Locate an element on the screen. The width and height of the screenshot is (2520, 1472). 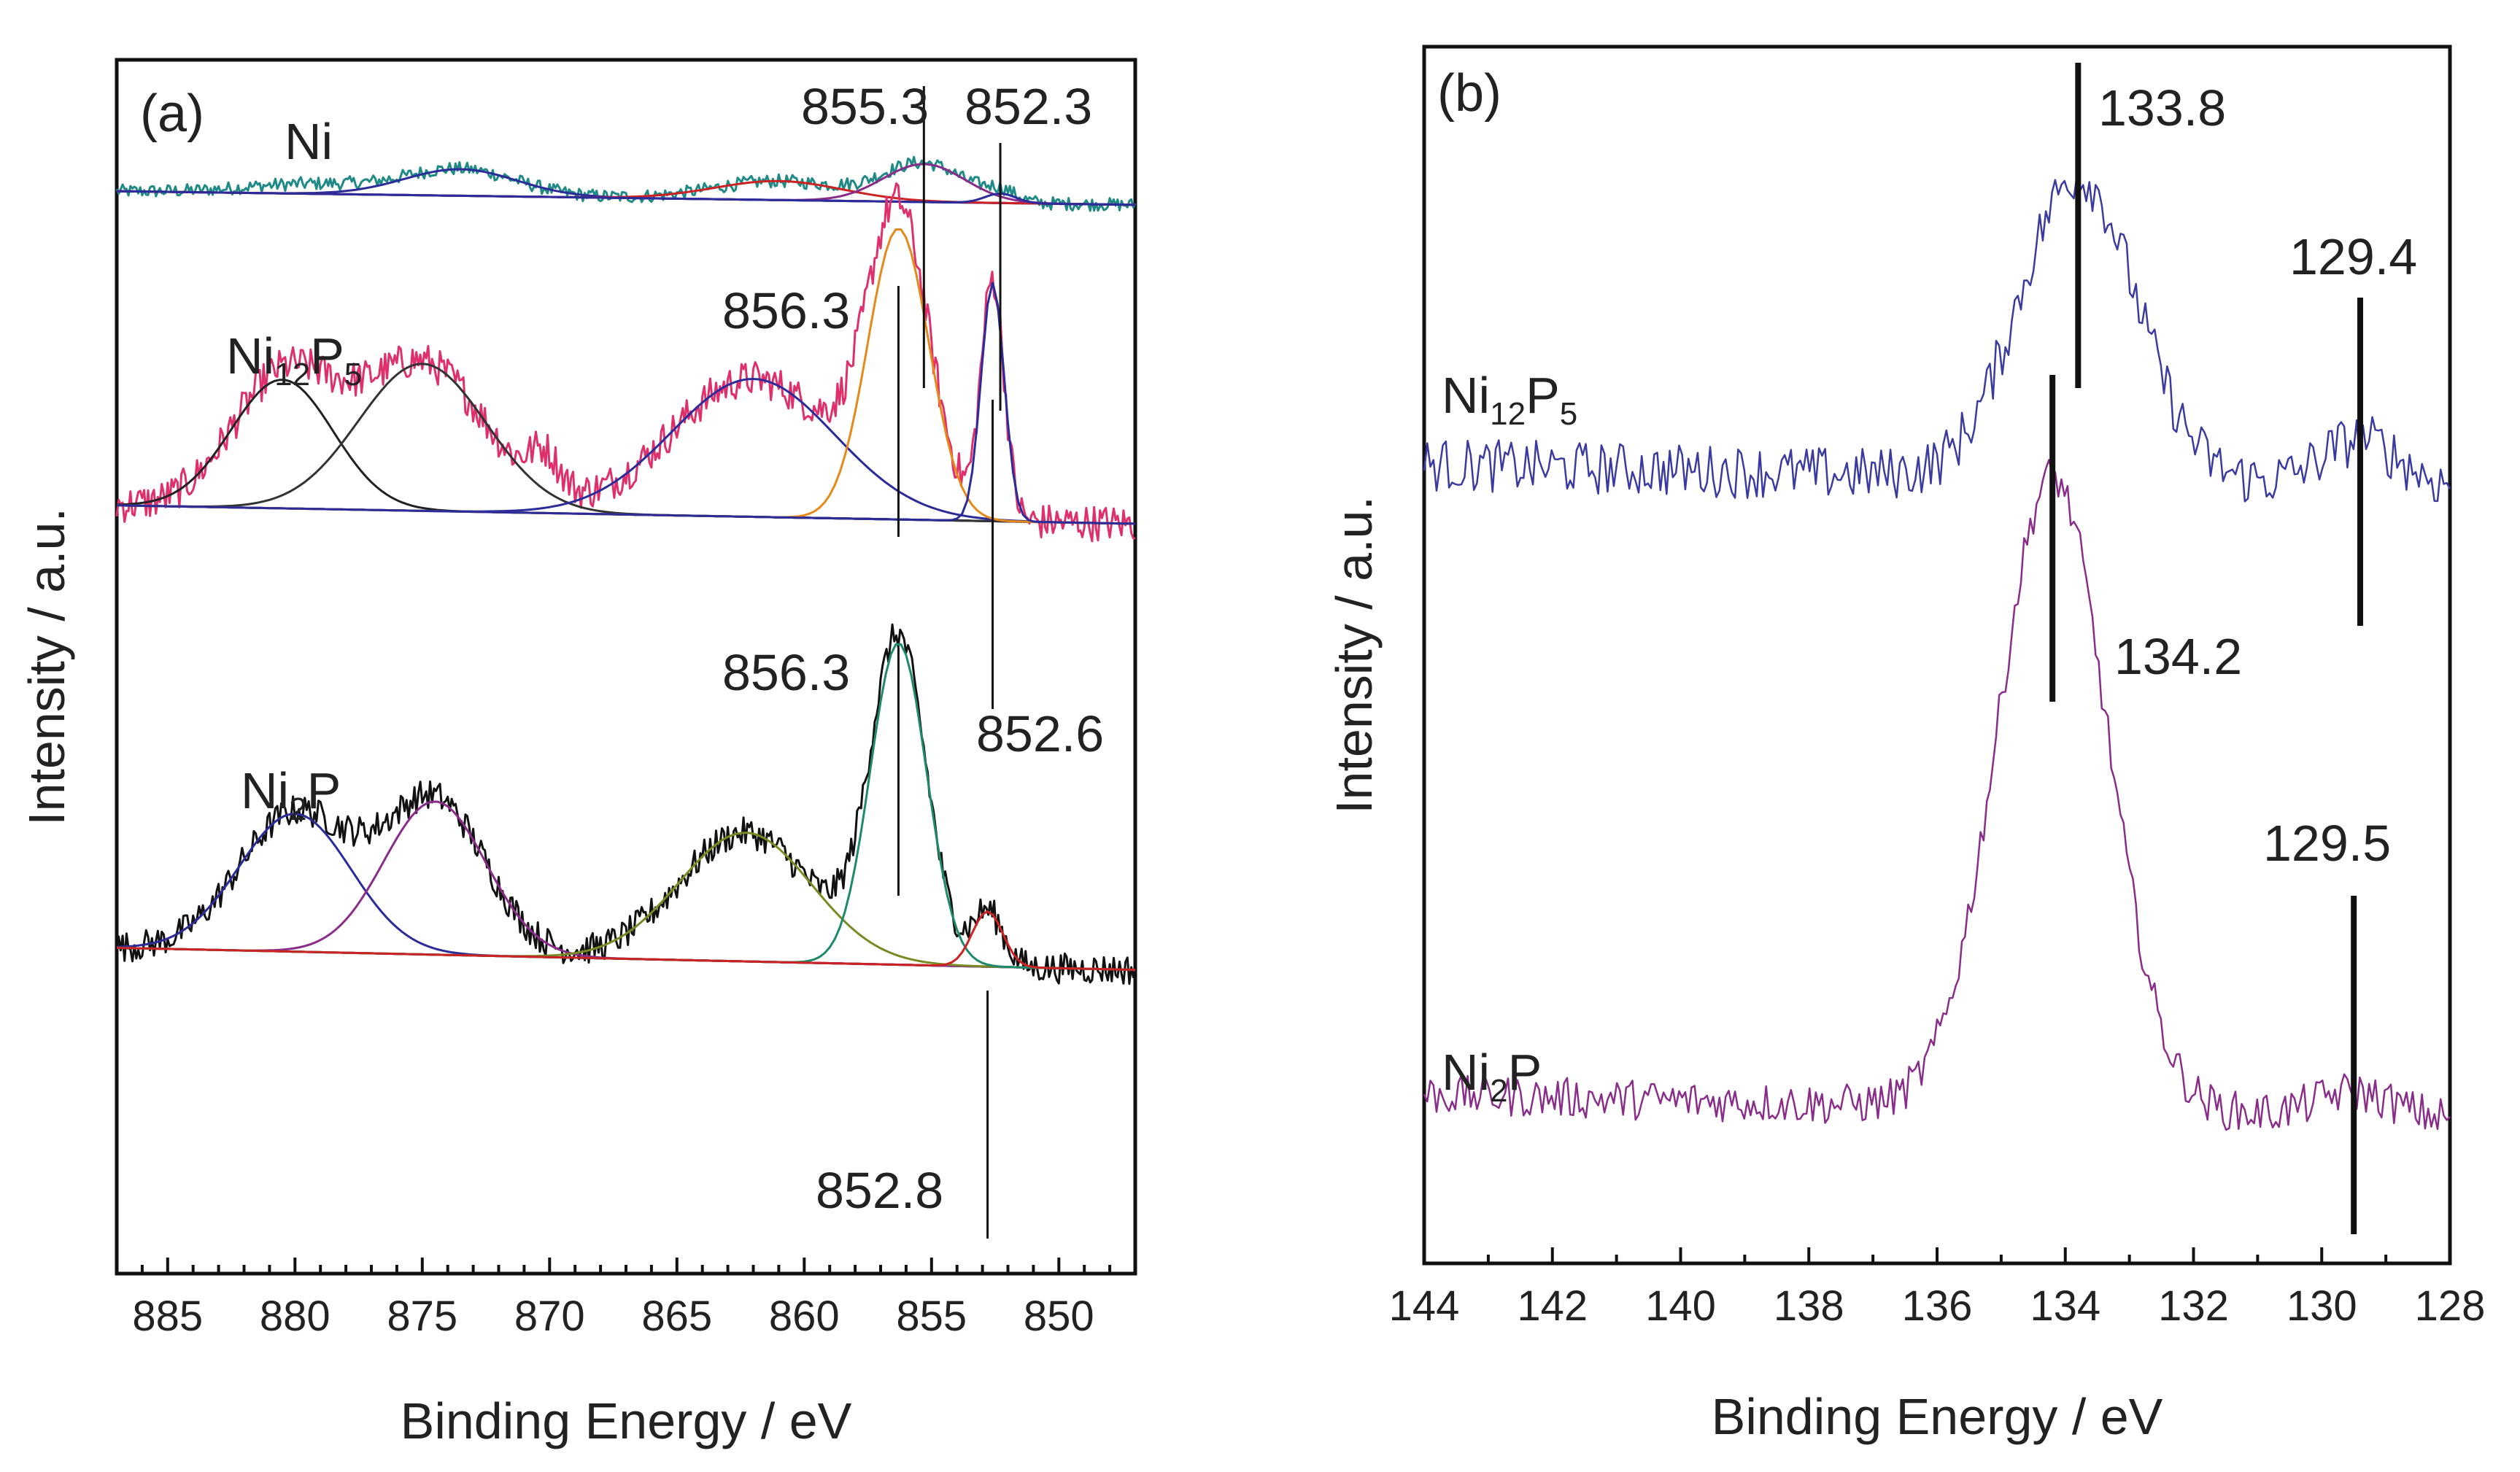
x-tick-label: 134 is located at coordinates (2065, 1306).